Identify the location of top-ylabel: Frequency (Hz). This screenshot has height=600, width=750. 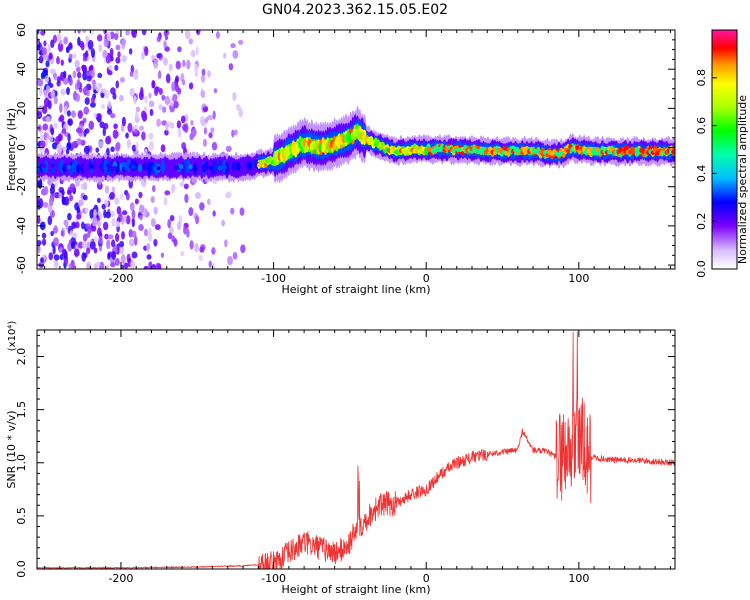
(11, 149).